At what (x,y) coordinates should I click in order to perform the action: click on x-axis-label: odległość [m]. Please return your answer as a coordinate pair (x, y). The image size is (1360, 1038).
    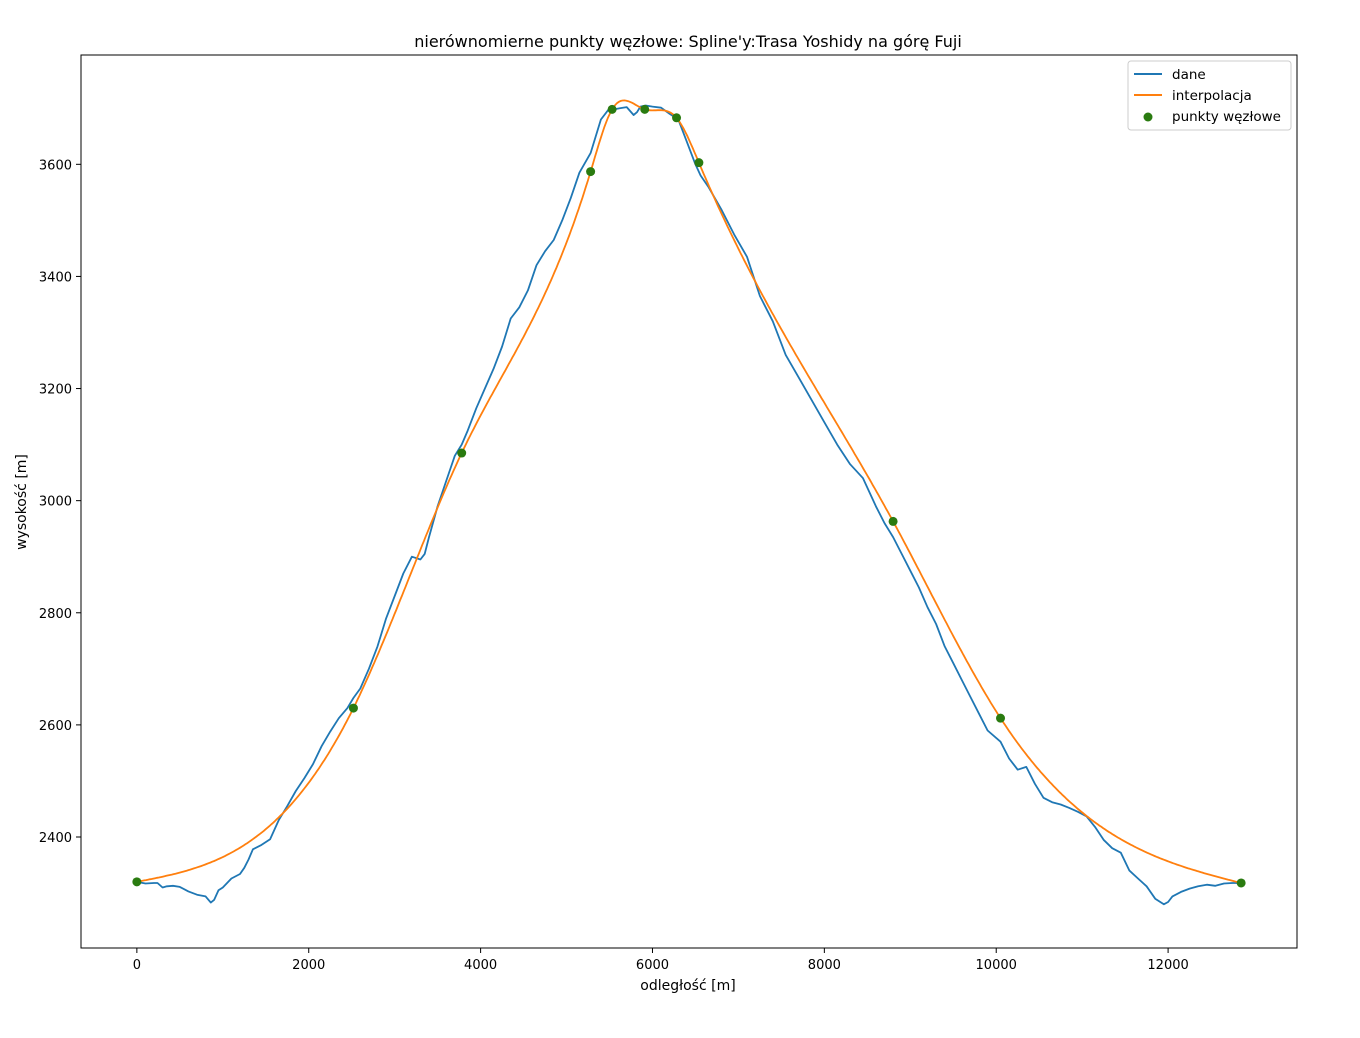
    Looking at the image, I should click on (687, 986).